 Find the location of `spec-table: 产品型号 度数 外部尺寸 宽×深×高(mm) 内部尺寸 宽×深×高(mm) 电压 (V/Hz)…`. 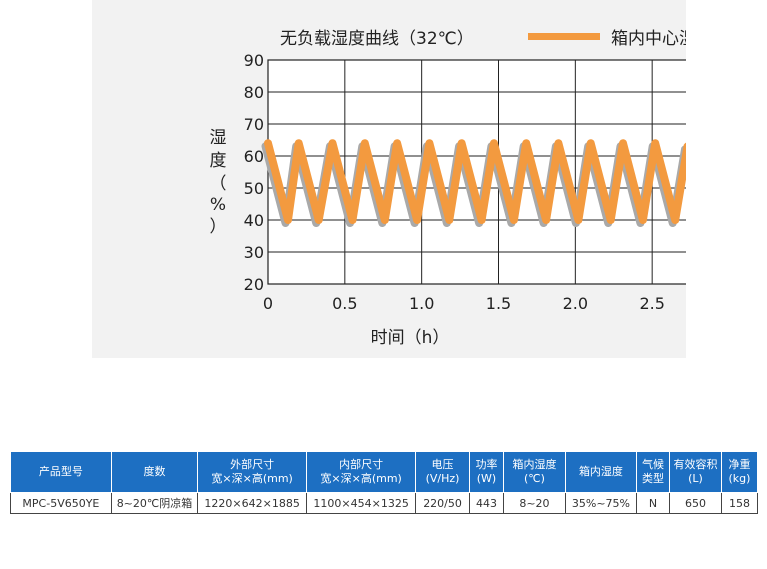

spec-table: 产品型号 度数 外部尺寸 宽×深×高(mm) 内部尺寸 宽×深×高(mm) 电压 (V/Hz)… is located at coordinates (384, 482).